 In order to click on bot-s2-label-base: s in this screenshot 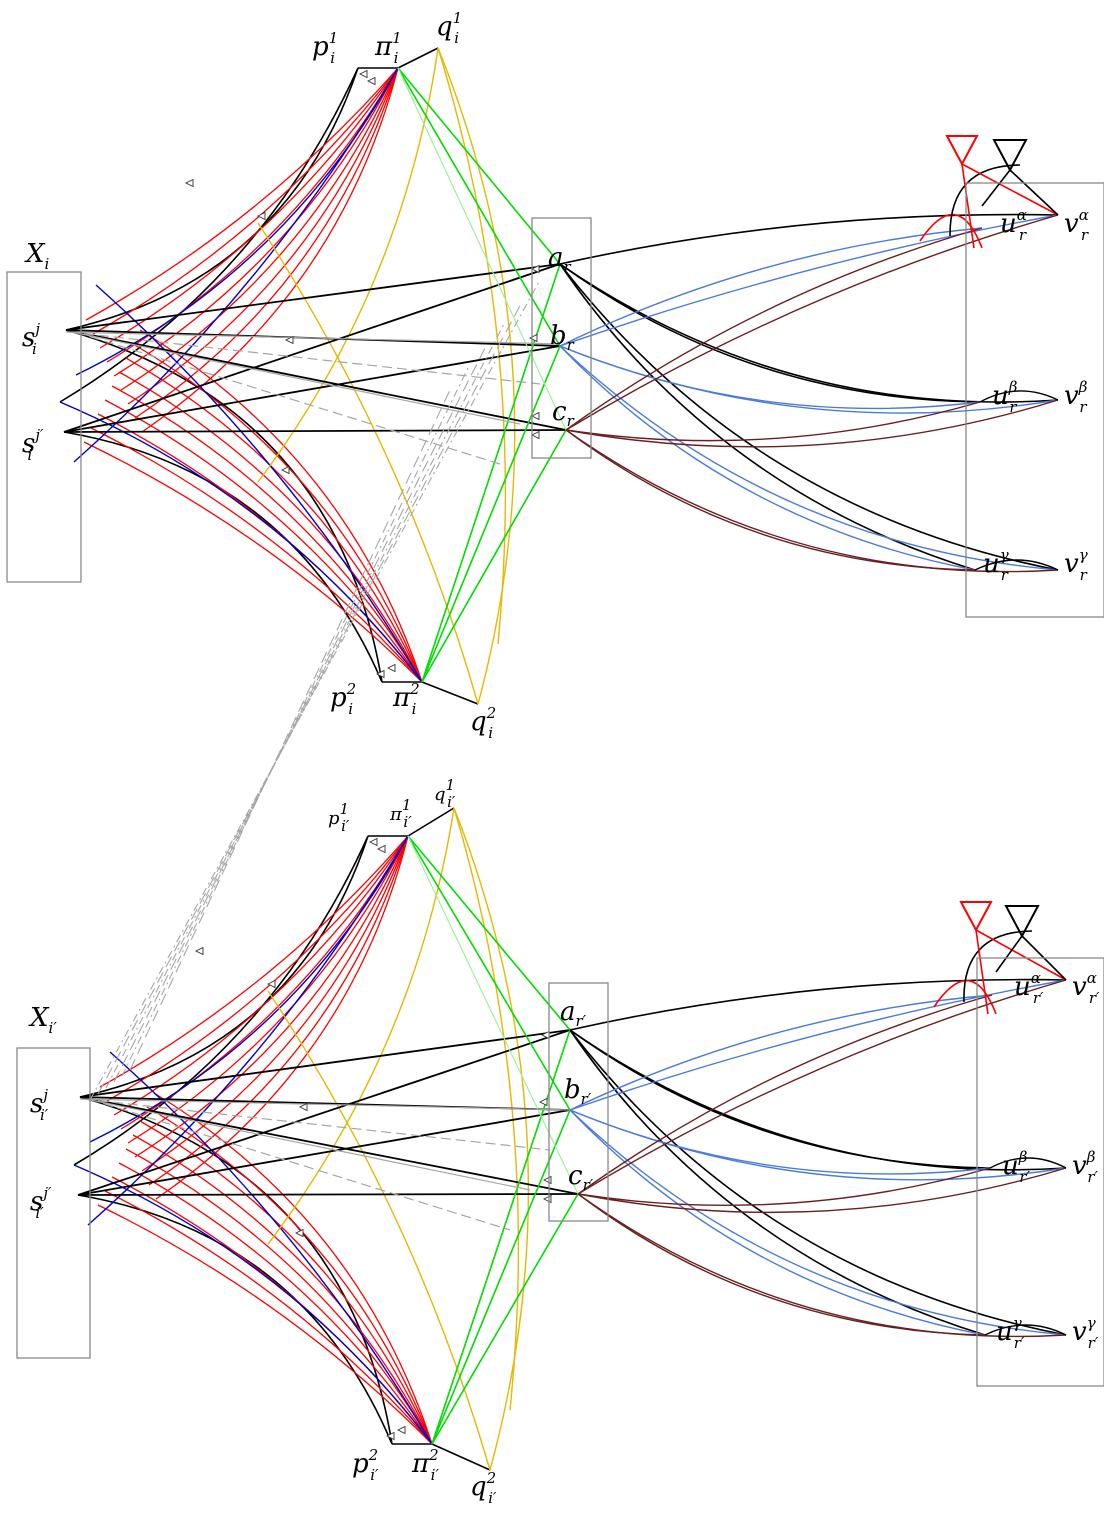, I will do `click(36, 1202)`.